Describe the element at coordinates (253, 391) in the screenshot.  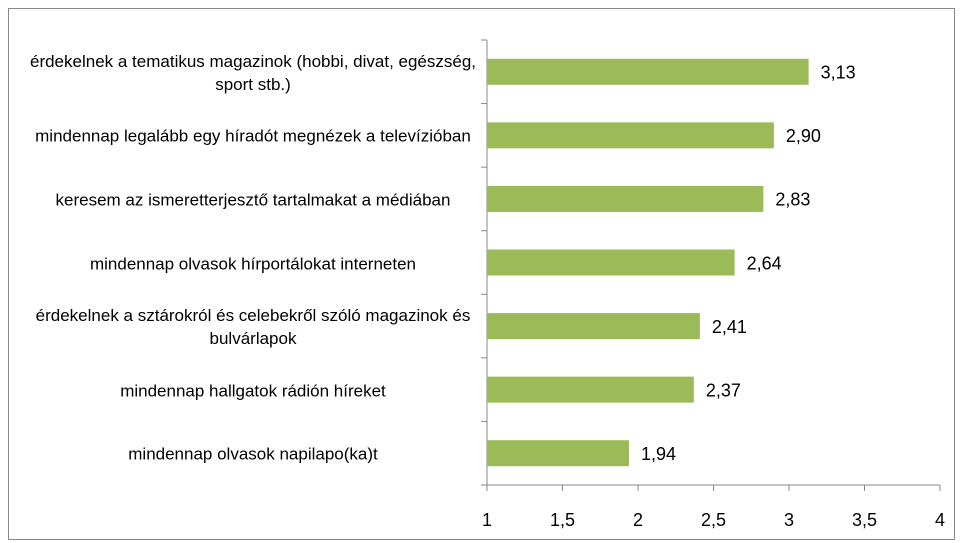
I see `category-label: mindennap hallgatok rádión híreket` at that location.